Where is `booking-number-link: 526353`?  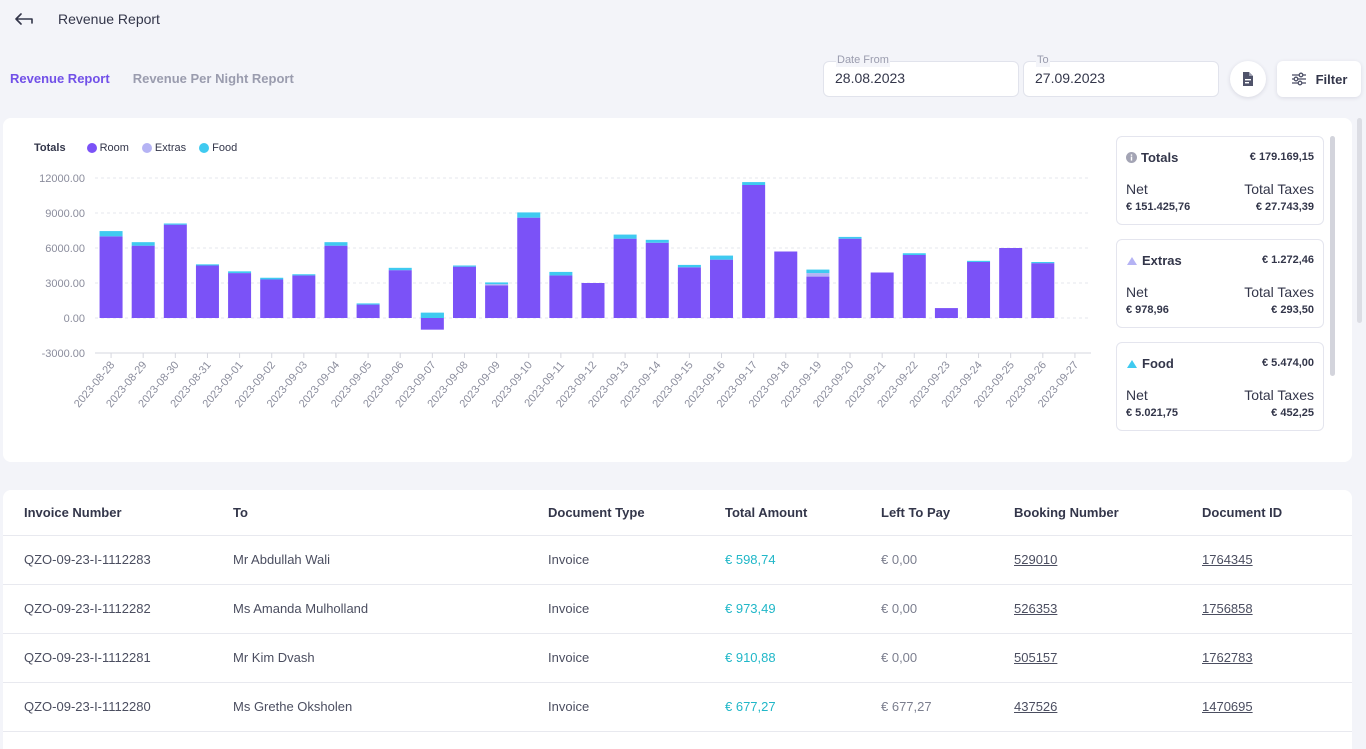 booking-number-link: 526353 is located at coordinates (1036, 608).